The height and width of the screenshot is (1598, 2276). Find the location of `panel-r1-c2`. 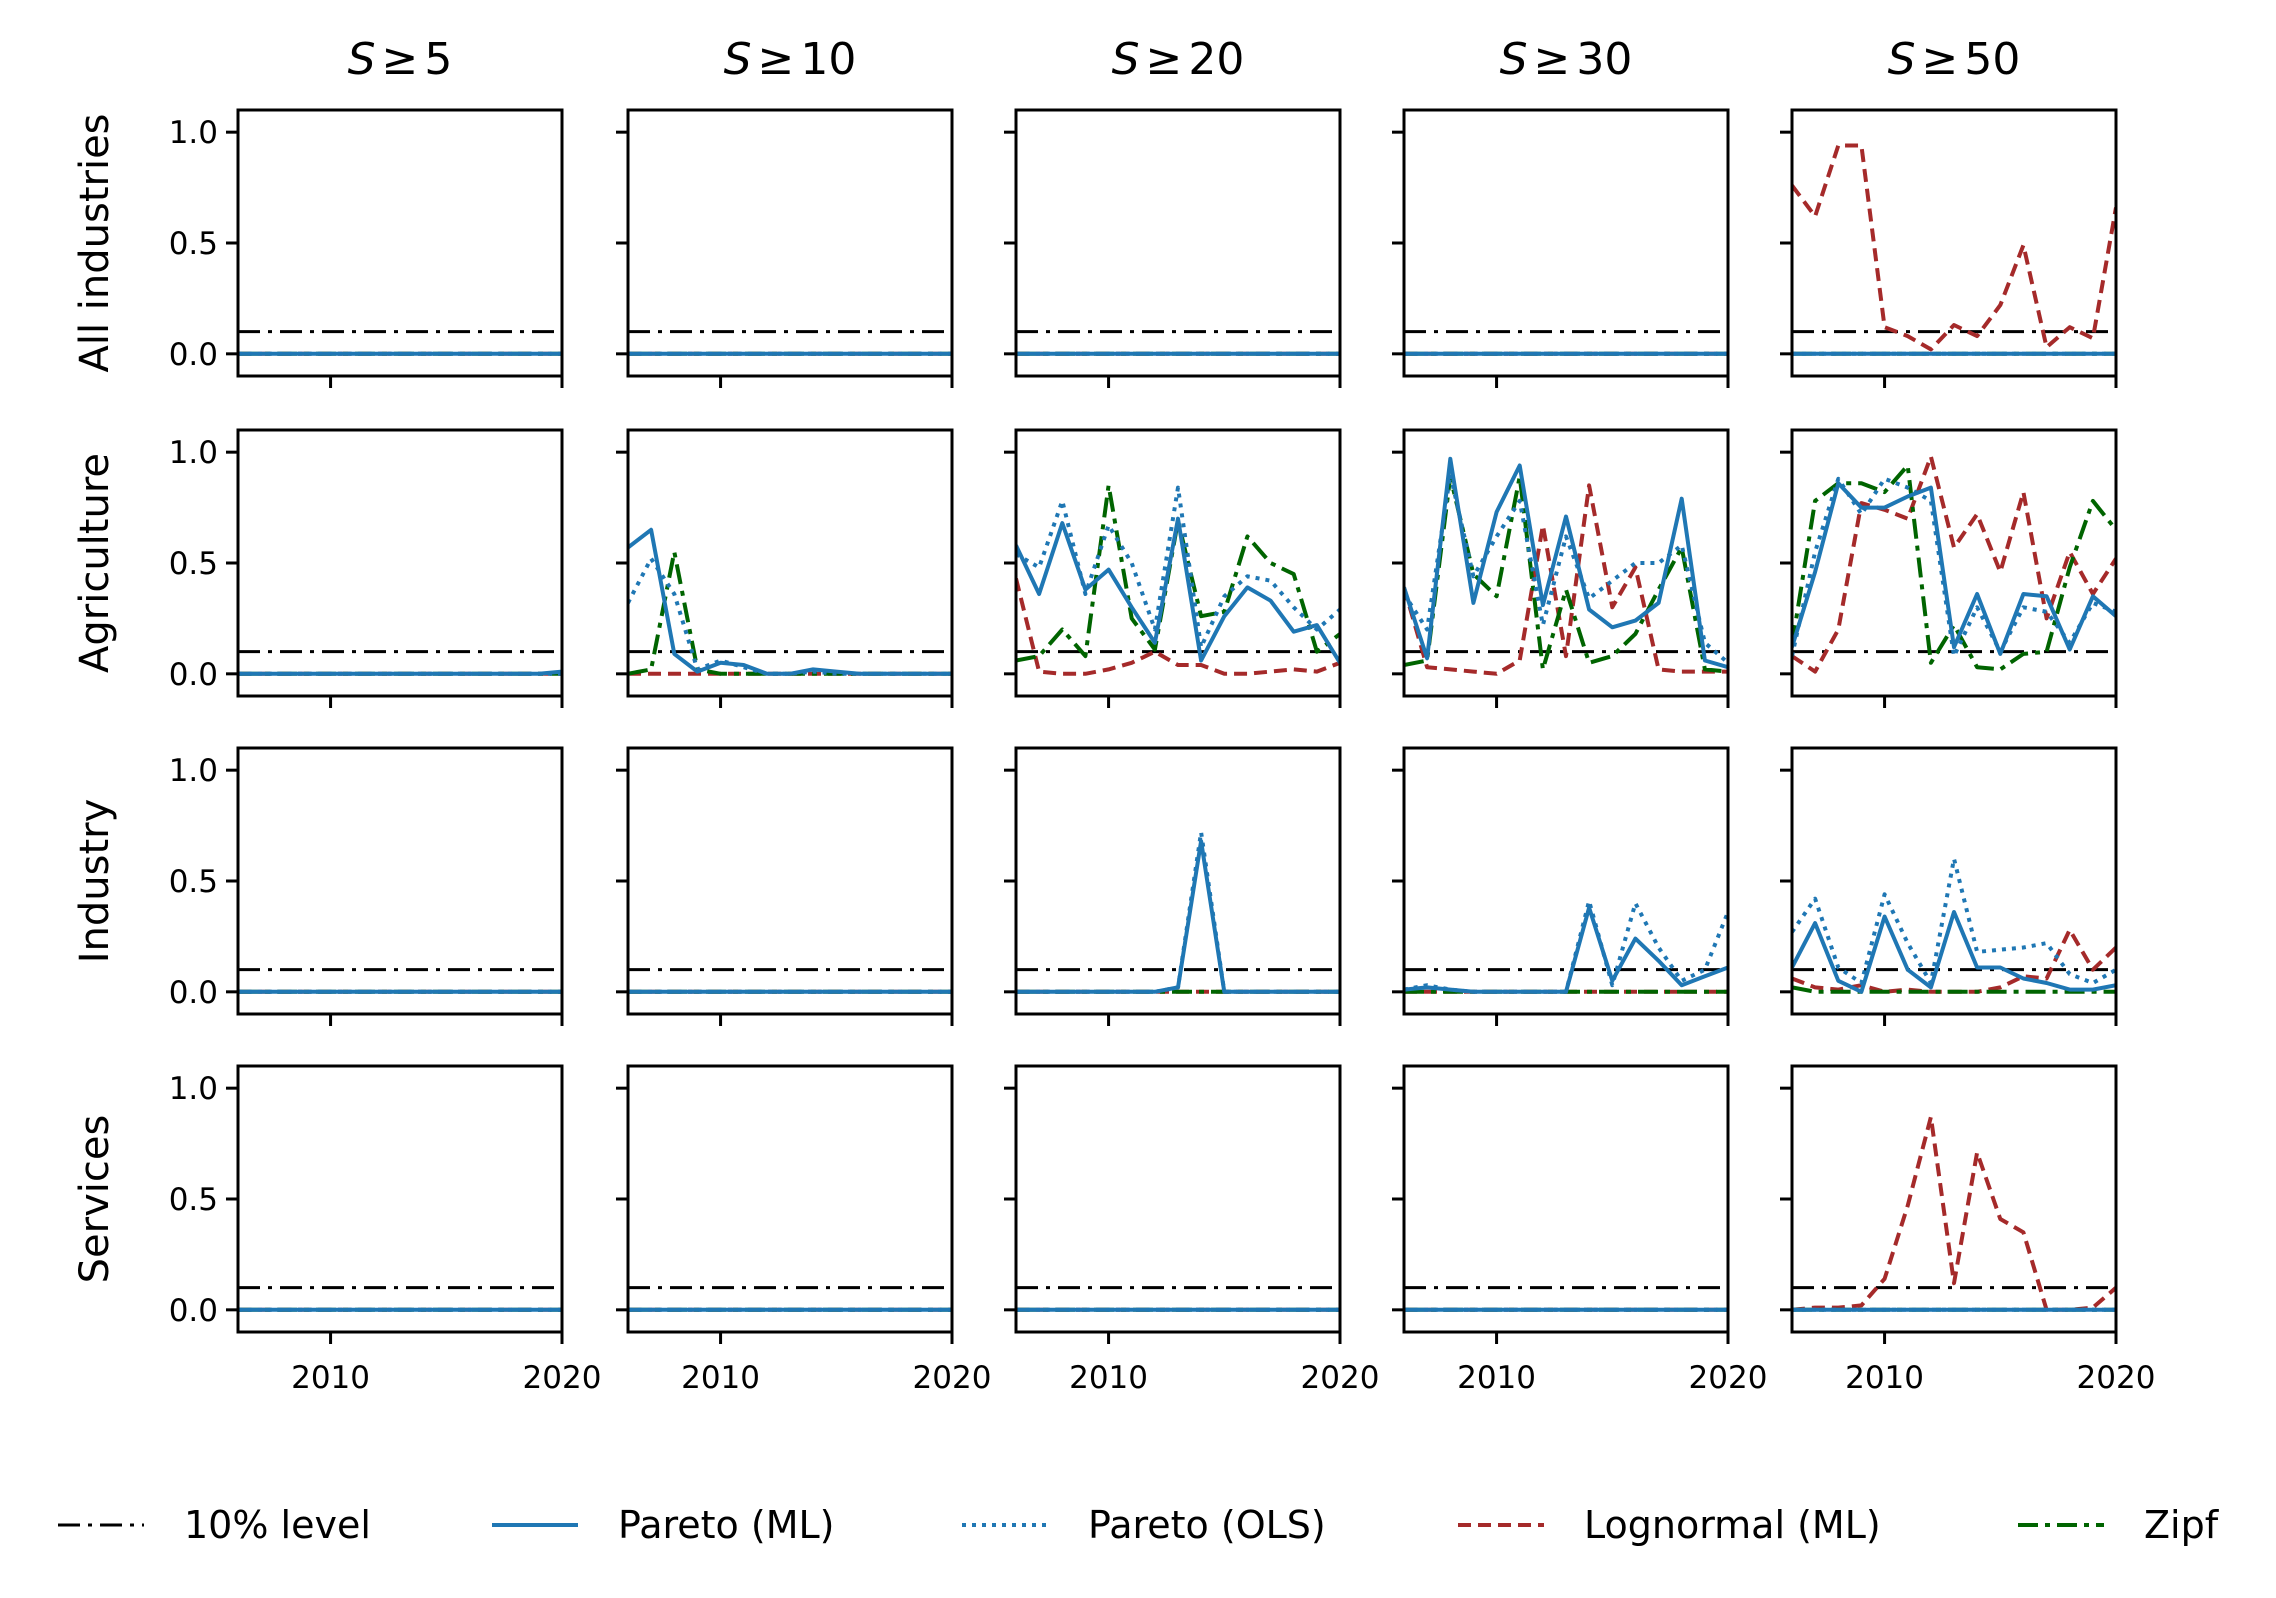

panel-r1-c2 is located at coordinates (1173, 568).